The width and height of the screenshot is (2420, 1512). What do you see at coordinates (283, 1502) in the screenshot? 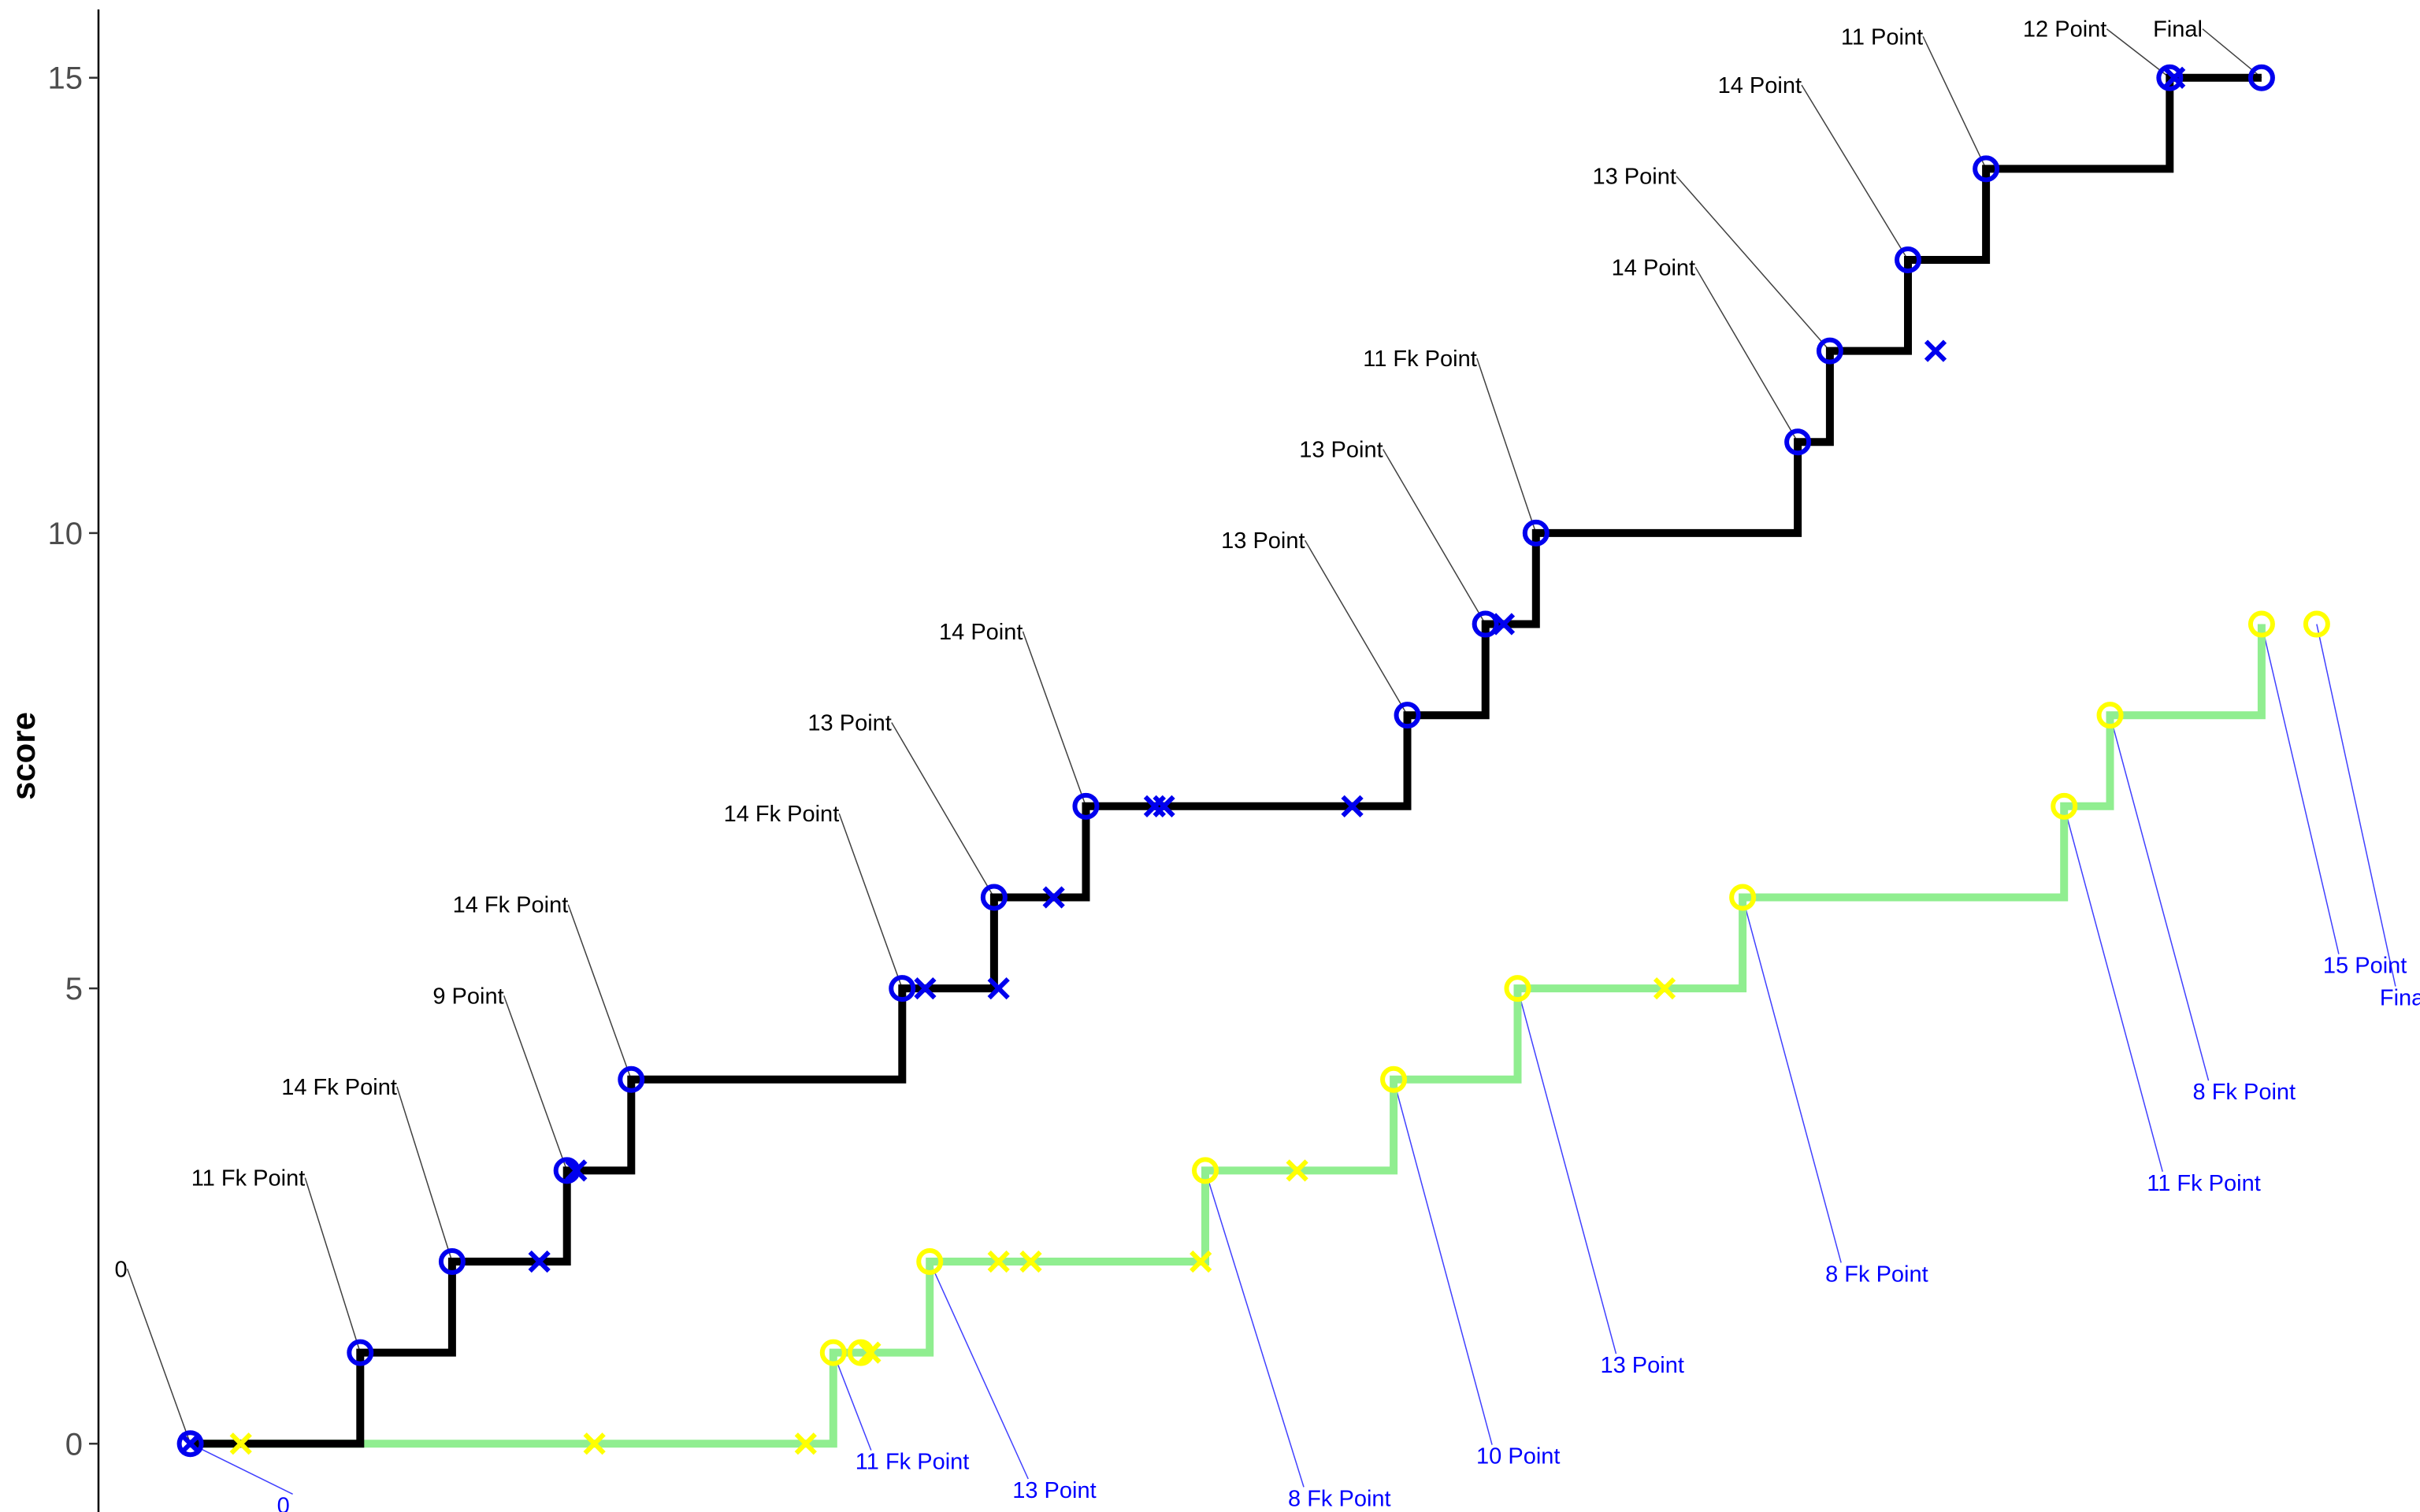
I see `series2-point-label: 0` at bounding box center [283, 1502].